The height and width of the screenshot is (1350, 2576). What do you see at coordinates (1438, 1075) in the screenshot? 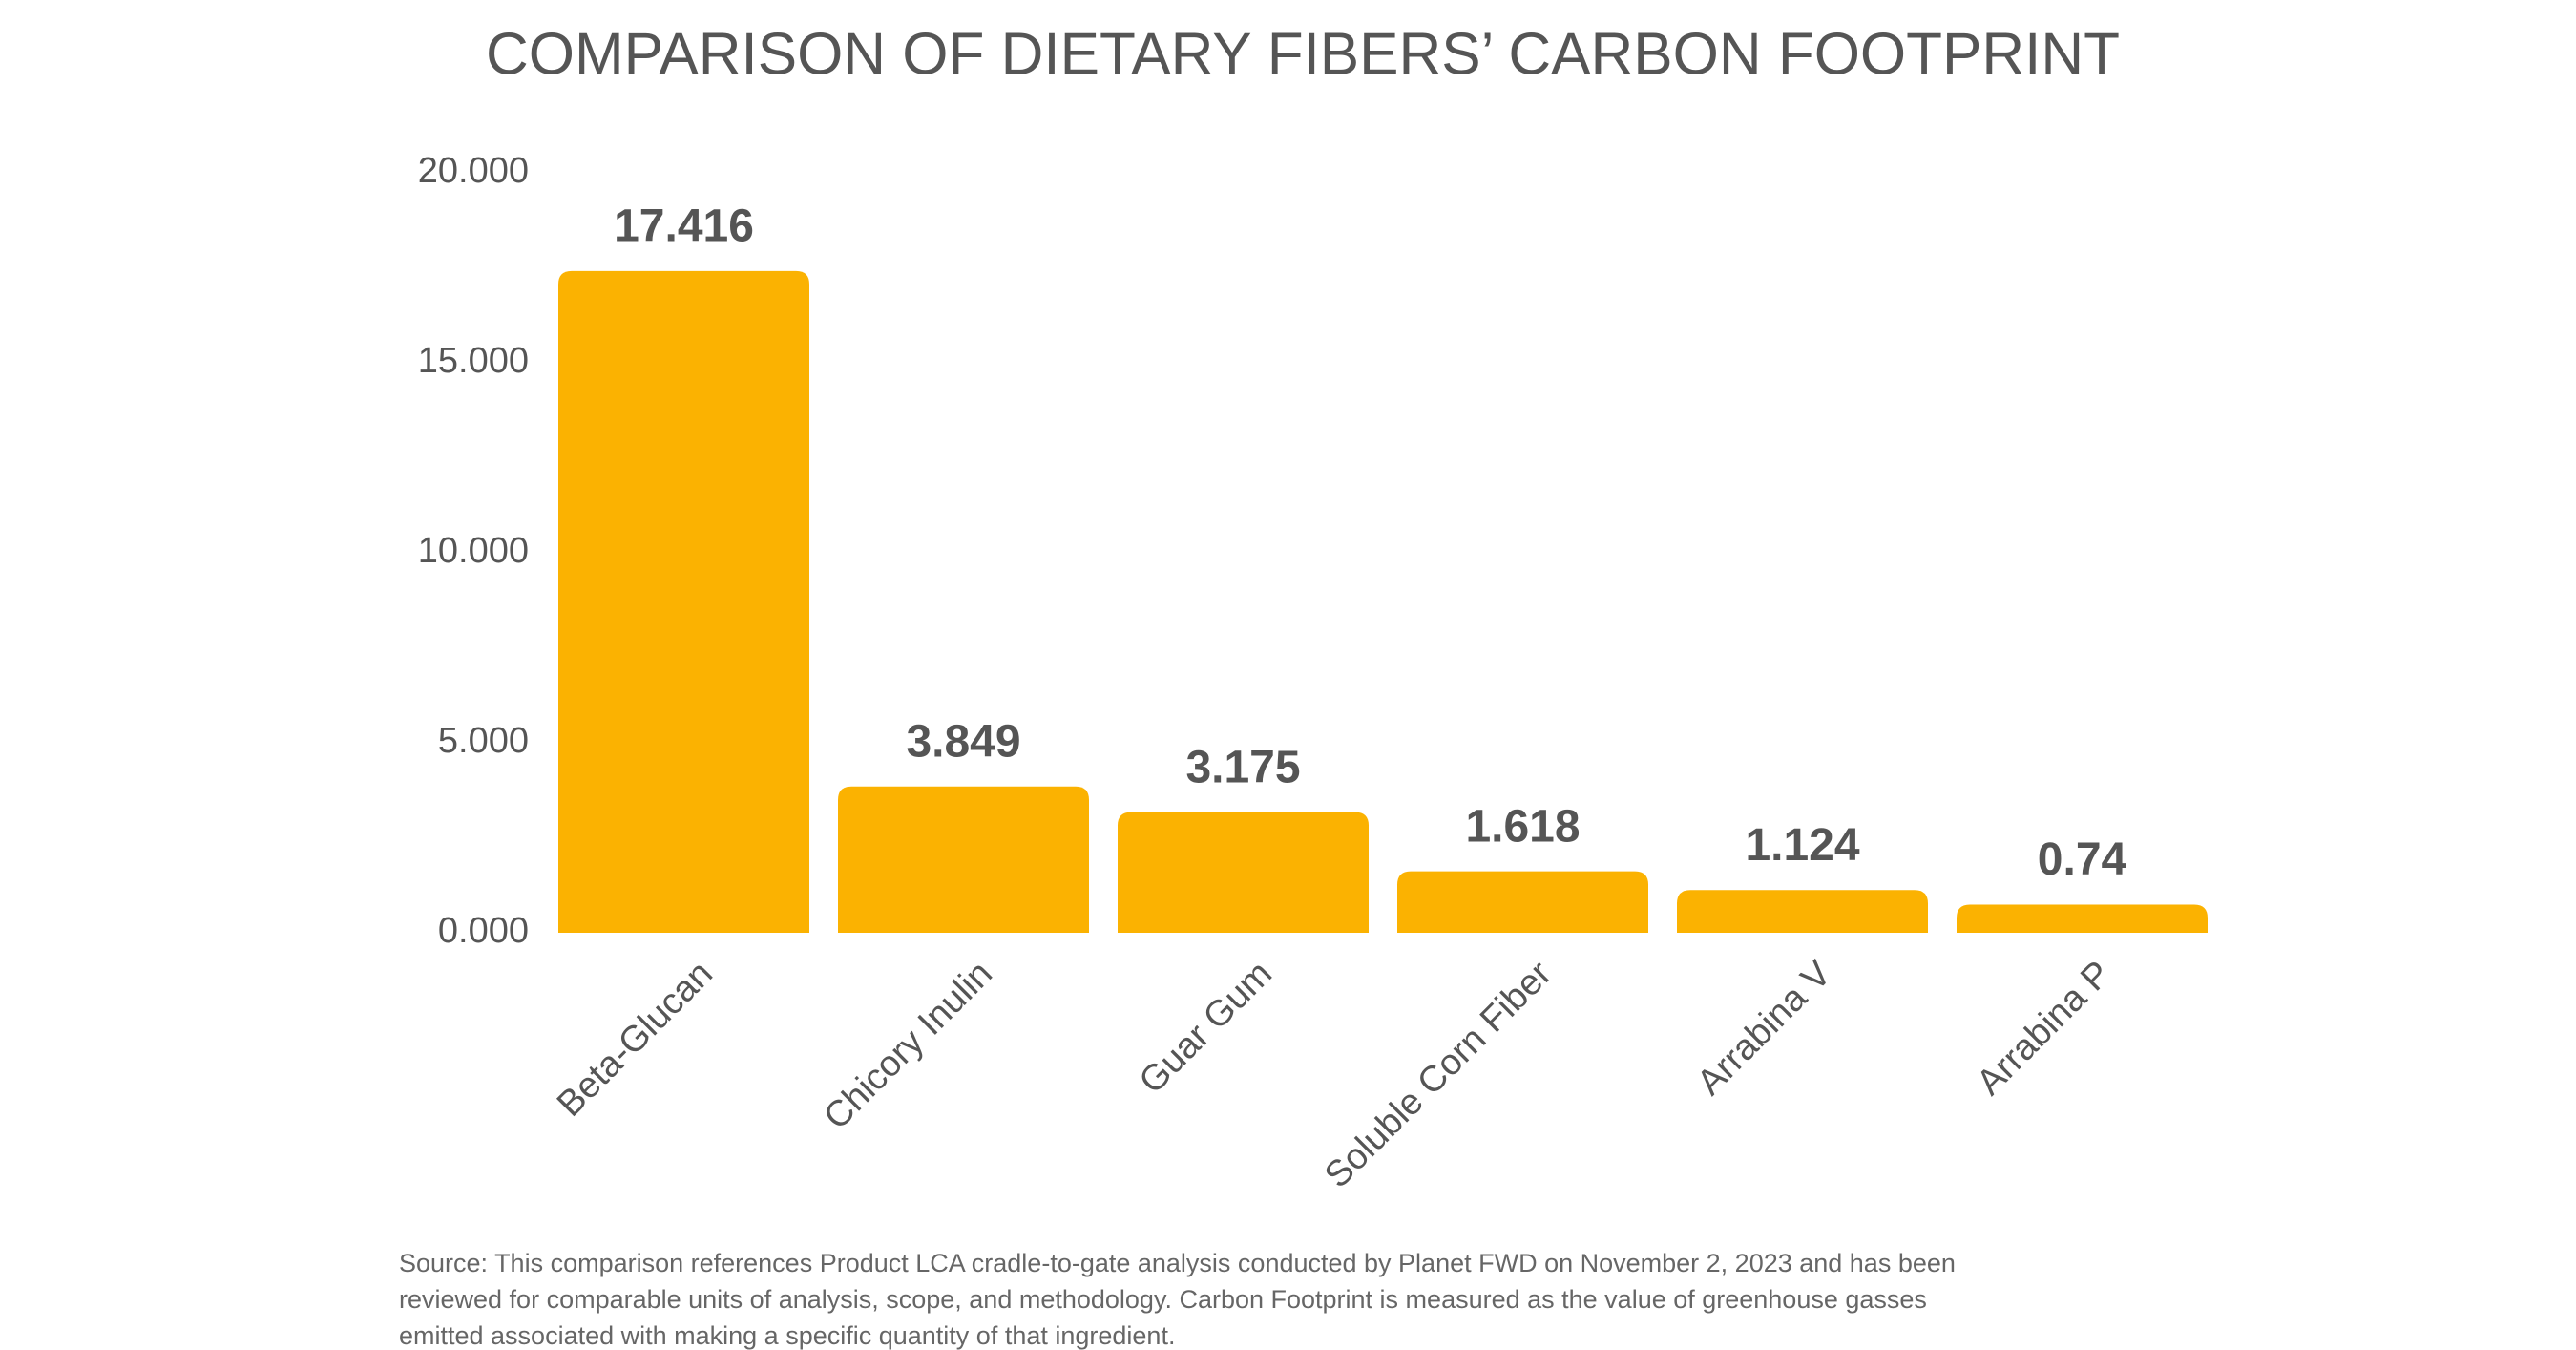
I see `x-tick-label: Soluble Corn Fiber` at bounding box center [1438, 1075].